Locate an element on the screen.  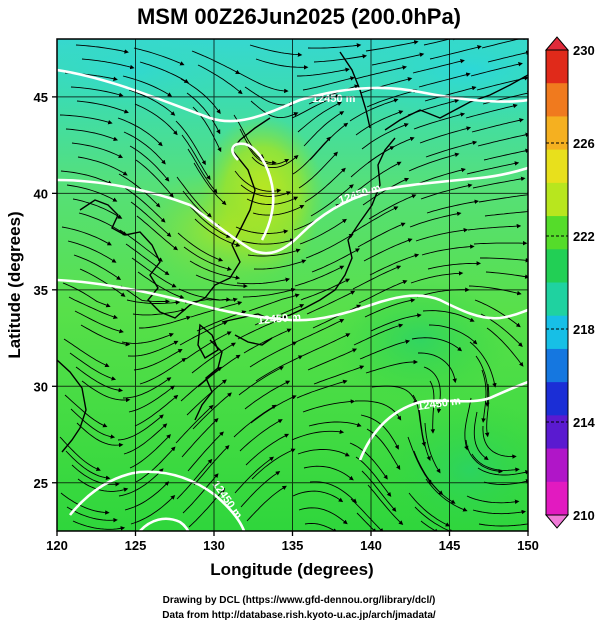
contour-closed-high is located at coordinates (253, 191).